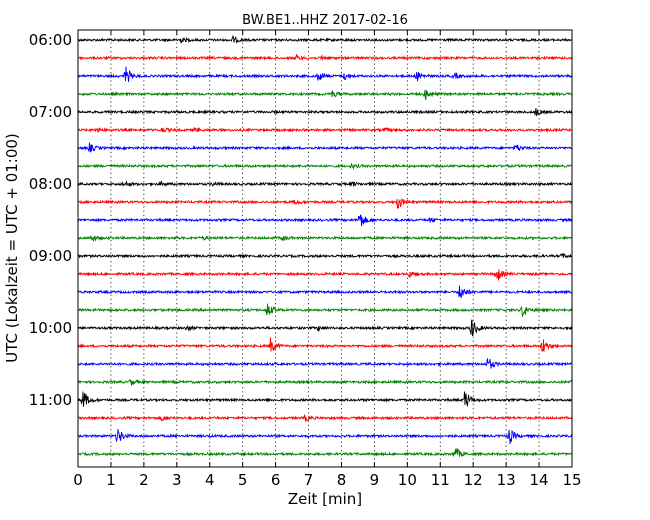  I want to click on x-tick-label: 15, so click(571, 480).